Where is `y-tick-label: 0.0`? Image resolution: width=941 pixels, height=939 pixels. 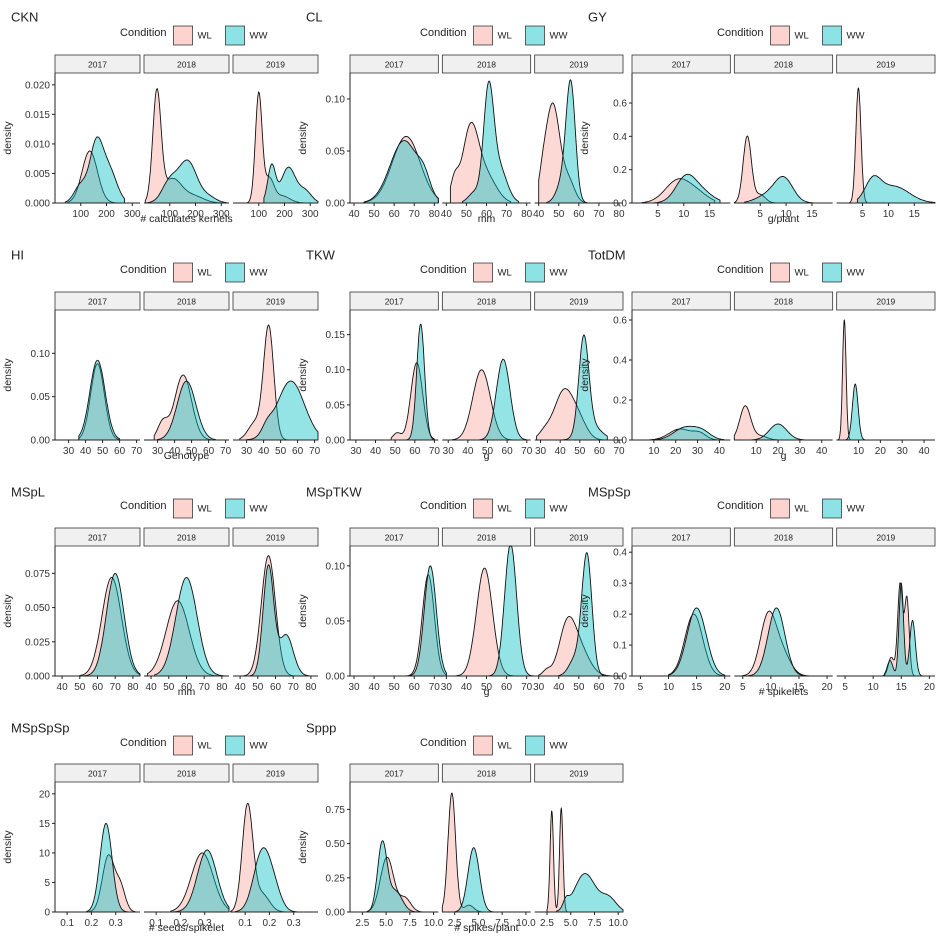 y-tick-label: 0.0 is located at coordinates (620, 441).